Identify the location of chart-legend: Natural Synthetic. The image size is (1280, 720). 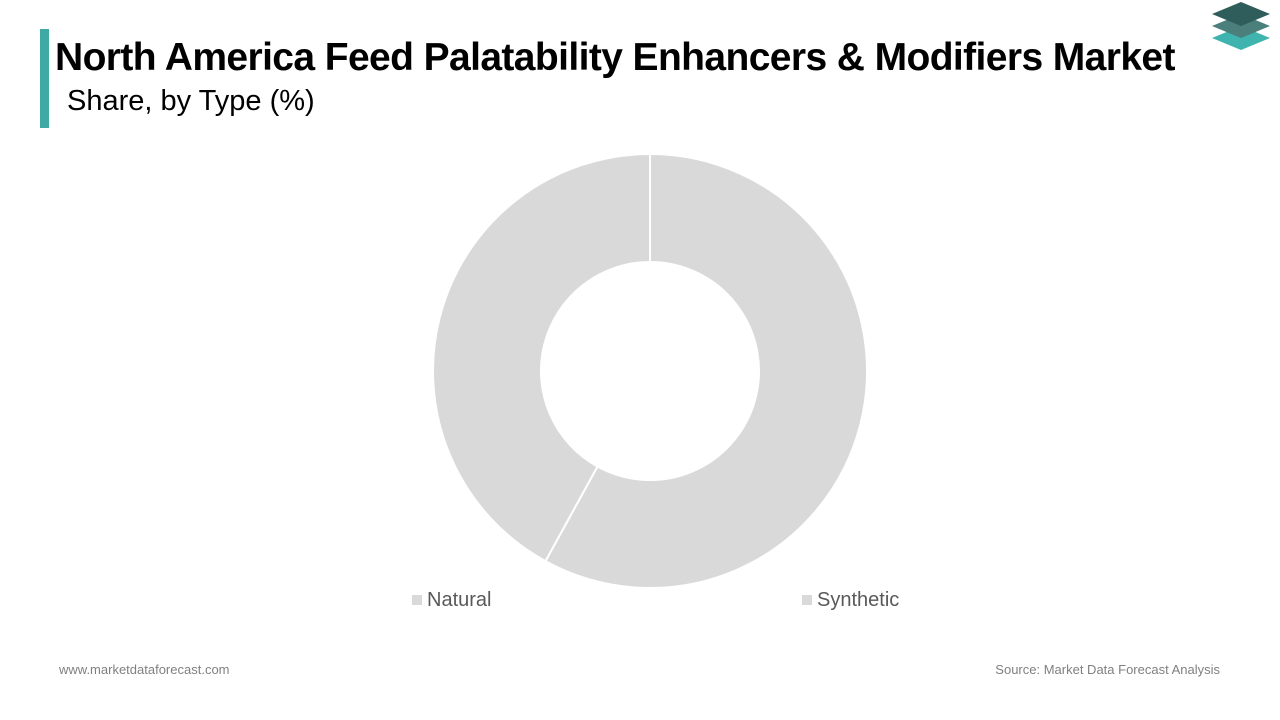
(655, 600).